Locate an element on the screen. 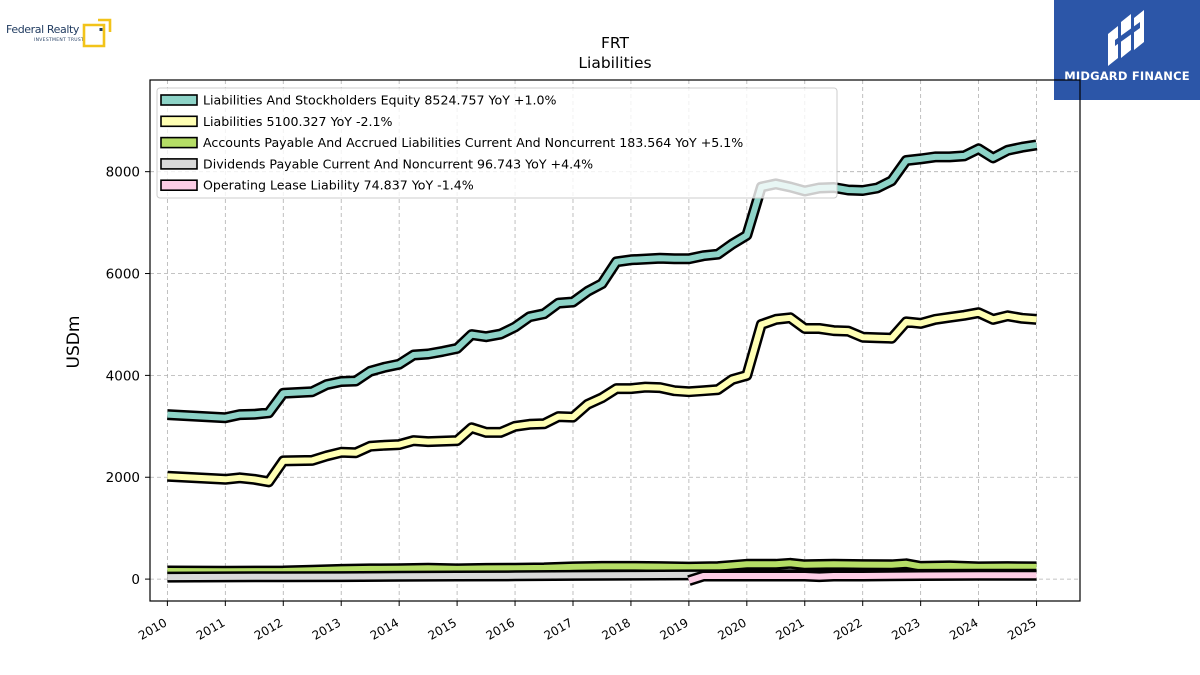 The height and width of the screenshot is (675, 1200). x-tick-label: 2022 is located at coordinates (847, 628).